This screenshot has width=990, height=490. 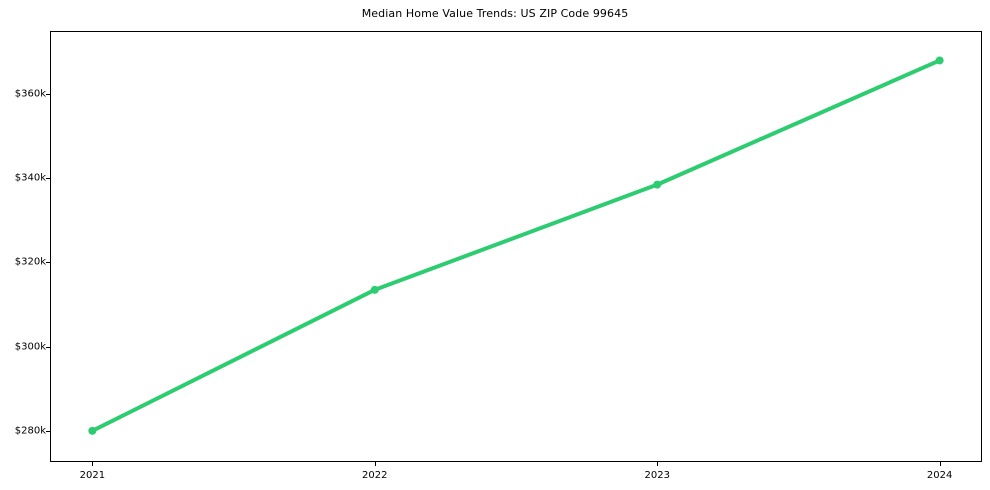 I want to click on x-axis-tick-label: 2023, so click(x=657, y=475).